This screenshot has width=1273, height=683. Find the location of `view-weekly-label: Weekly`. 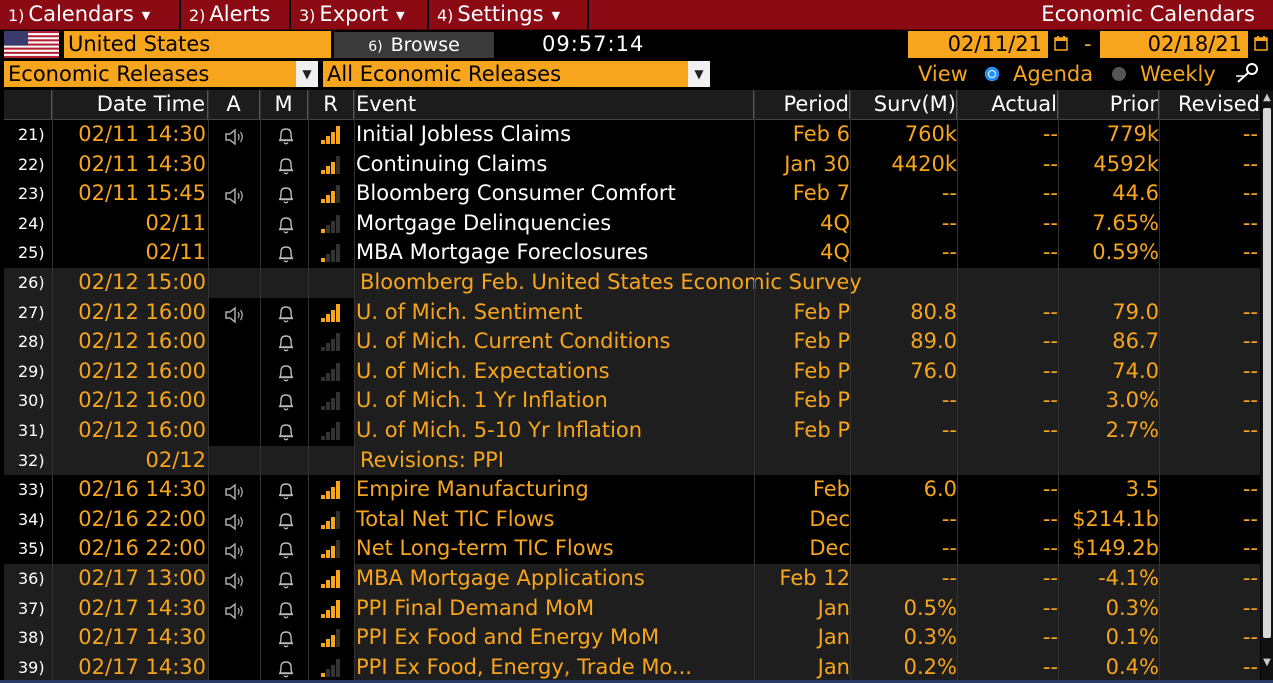

view-weekly-label: Weekly is located at coordinates (1178, 74).